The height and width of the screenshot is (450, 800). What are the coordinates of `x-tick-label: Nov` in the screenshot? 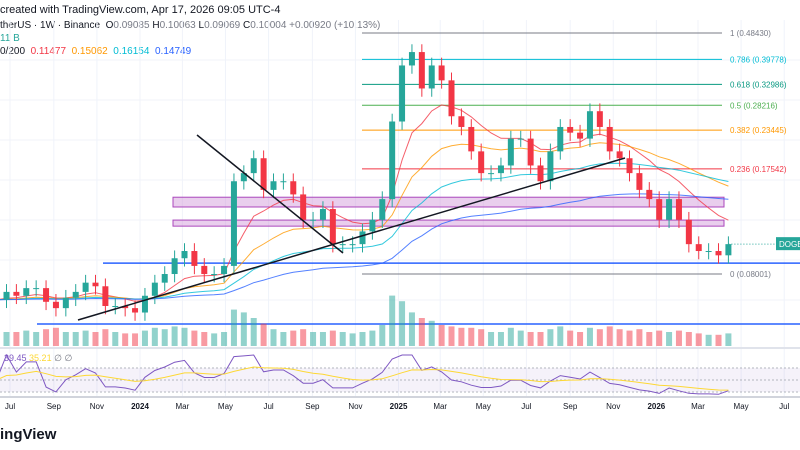 It's located at (355, 406).